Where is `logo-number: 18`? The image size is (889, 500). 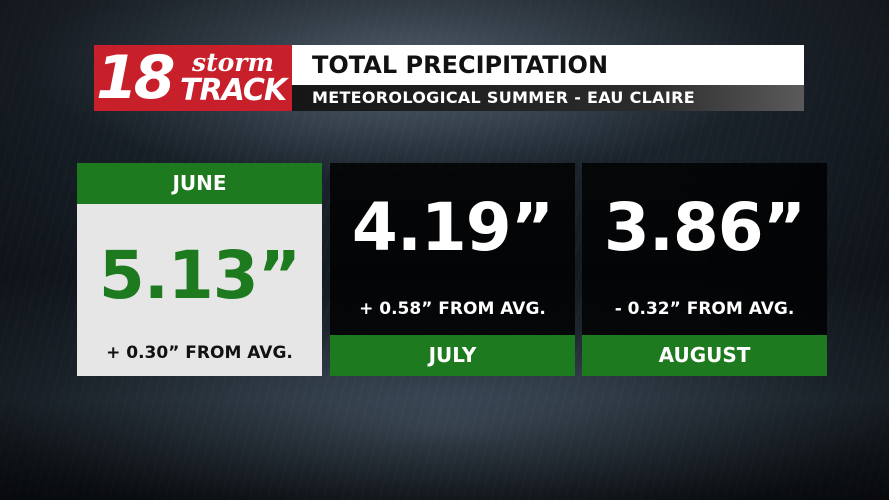
logo-number: 18 is located at coordinates (135, 78).